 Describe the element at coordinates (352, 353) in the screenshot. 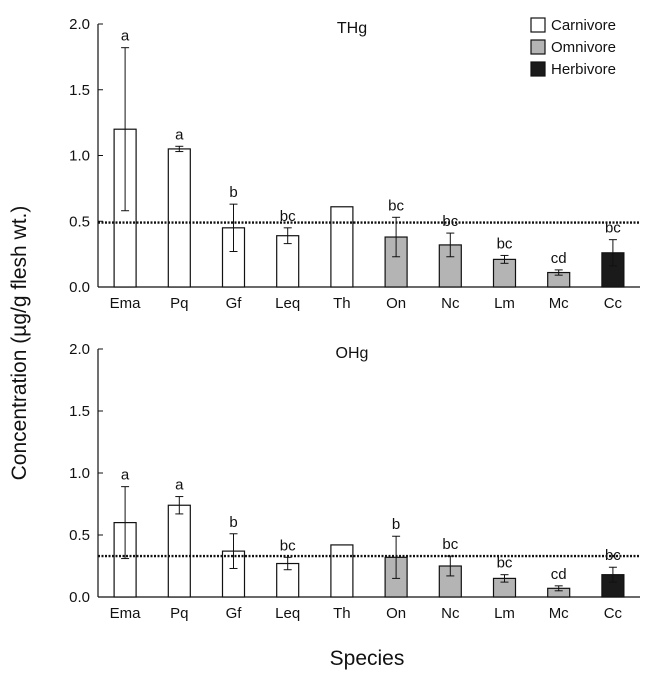

I see `panel-title: OHg` at that location.